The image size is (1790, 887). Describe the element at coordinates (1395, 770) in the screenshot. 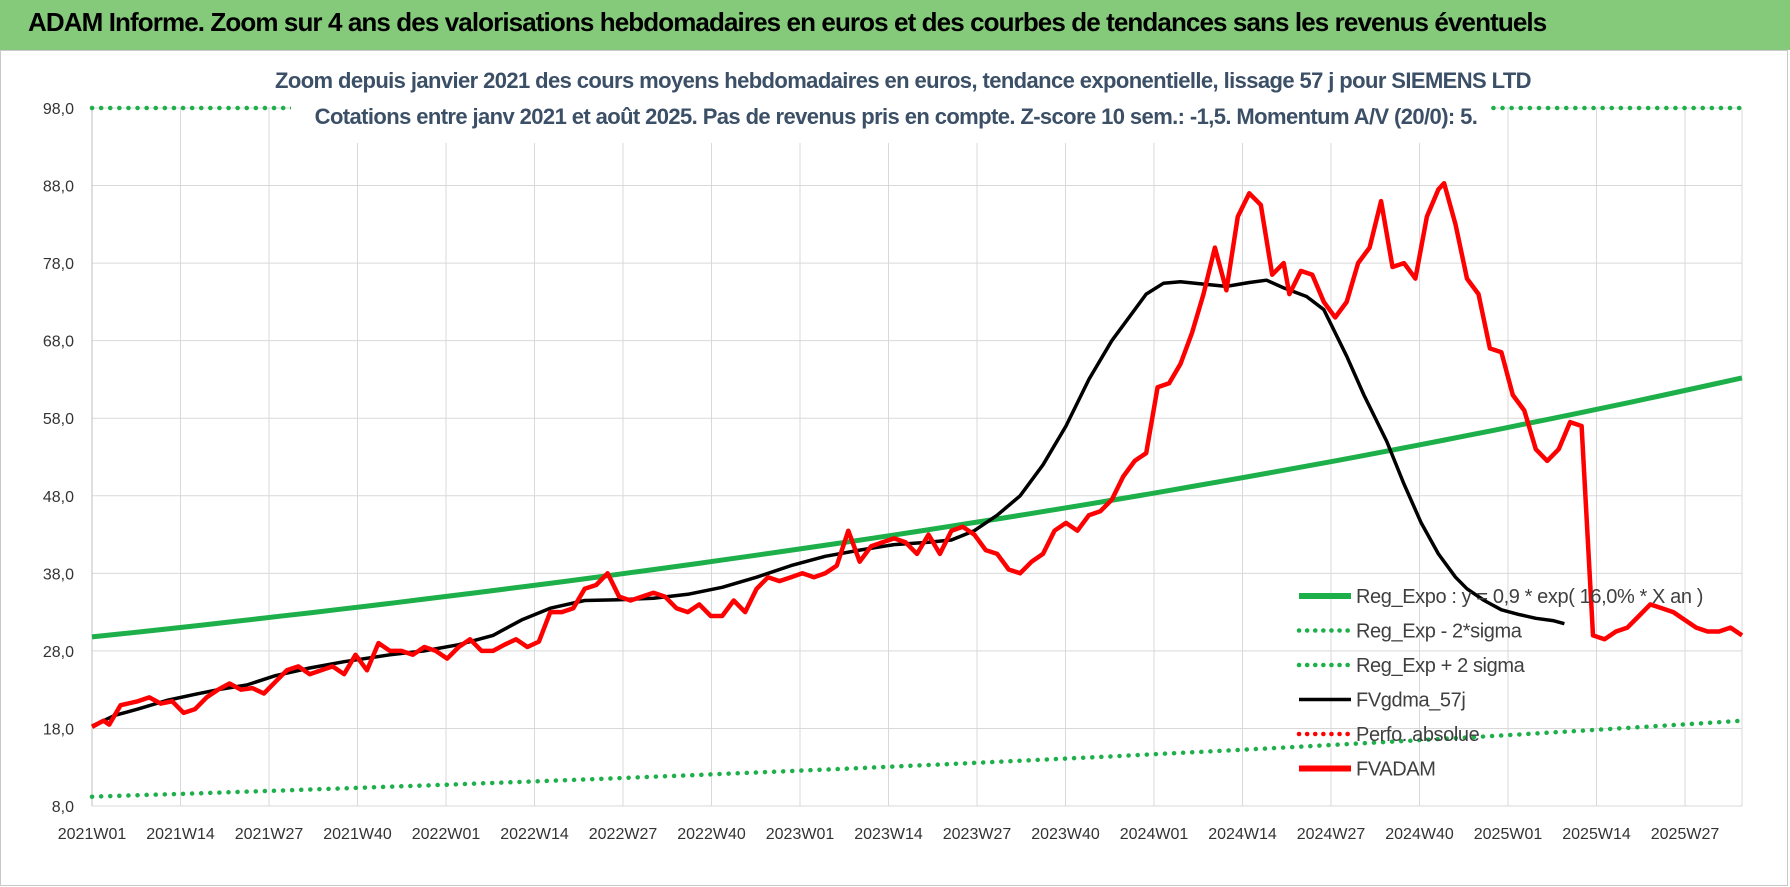

I see `legend-label: FVADAM` at that location.